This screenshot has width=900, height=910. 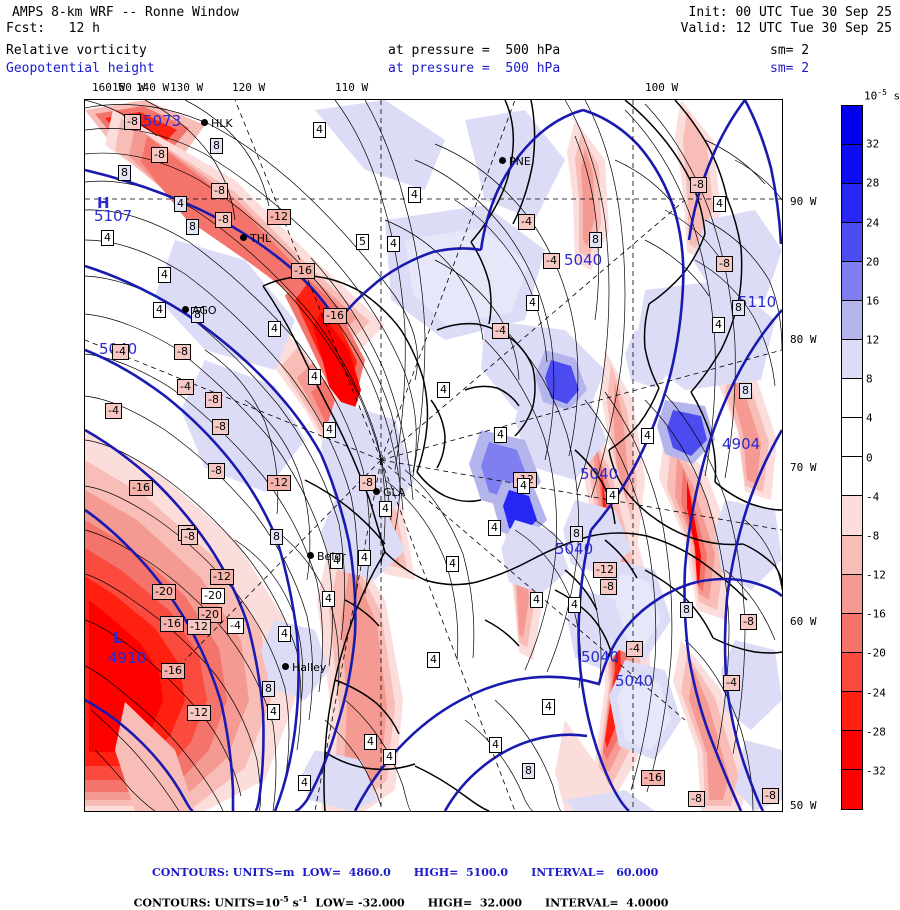 What do you see at coordinates (803, 805) in the screenshot?
I see `latitude-tick-50-W: 50 W` at bounding box center [803, 805].